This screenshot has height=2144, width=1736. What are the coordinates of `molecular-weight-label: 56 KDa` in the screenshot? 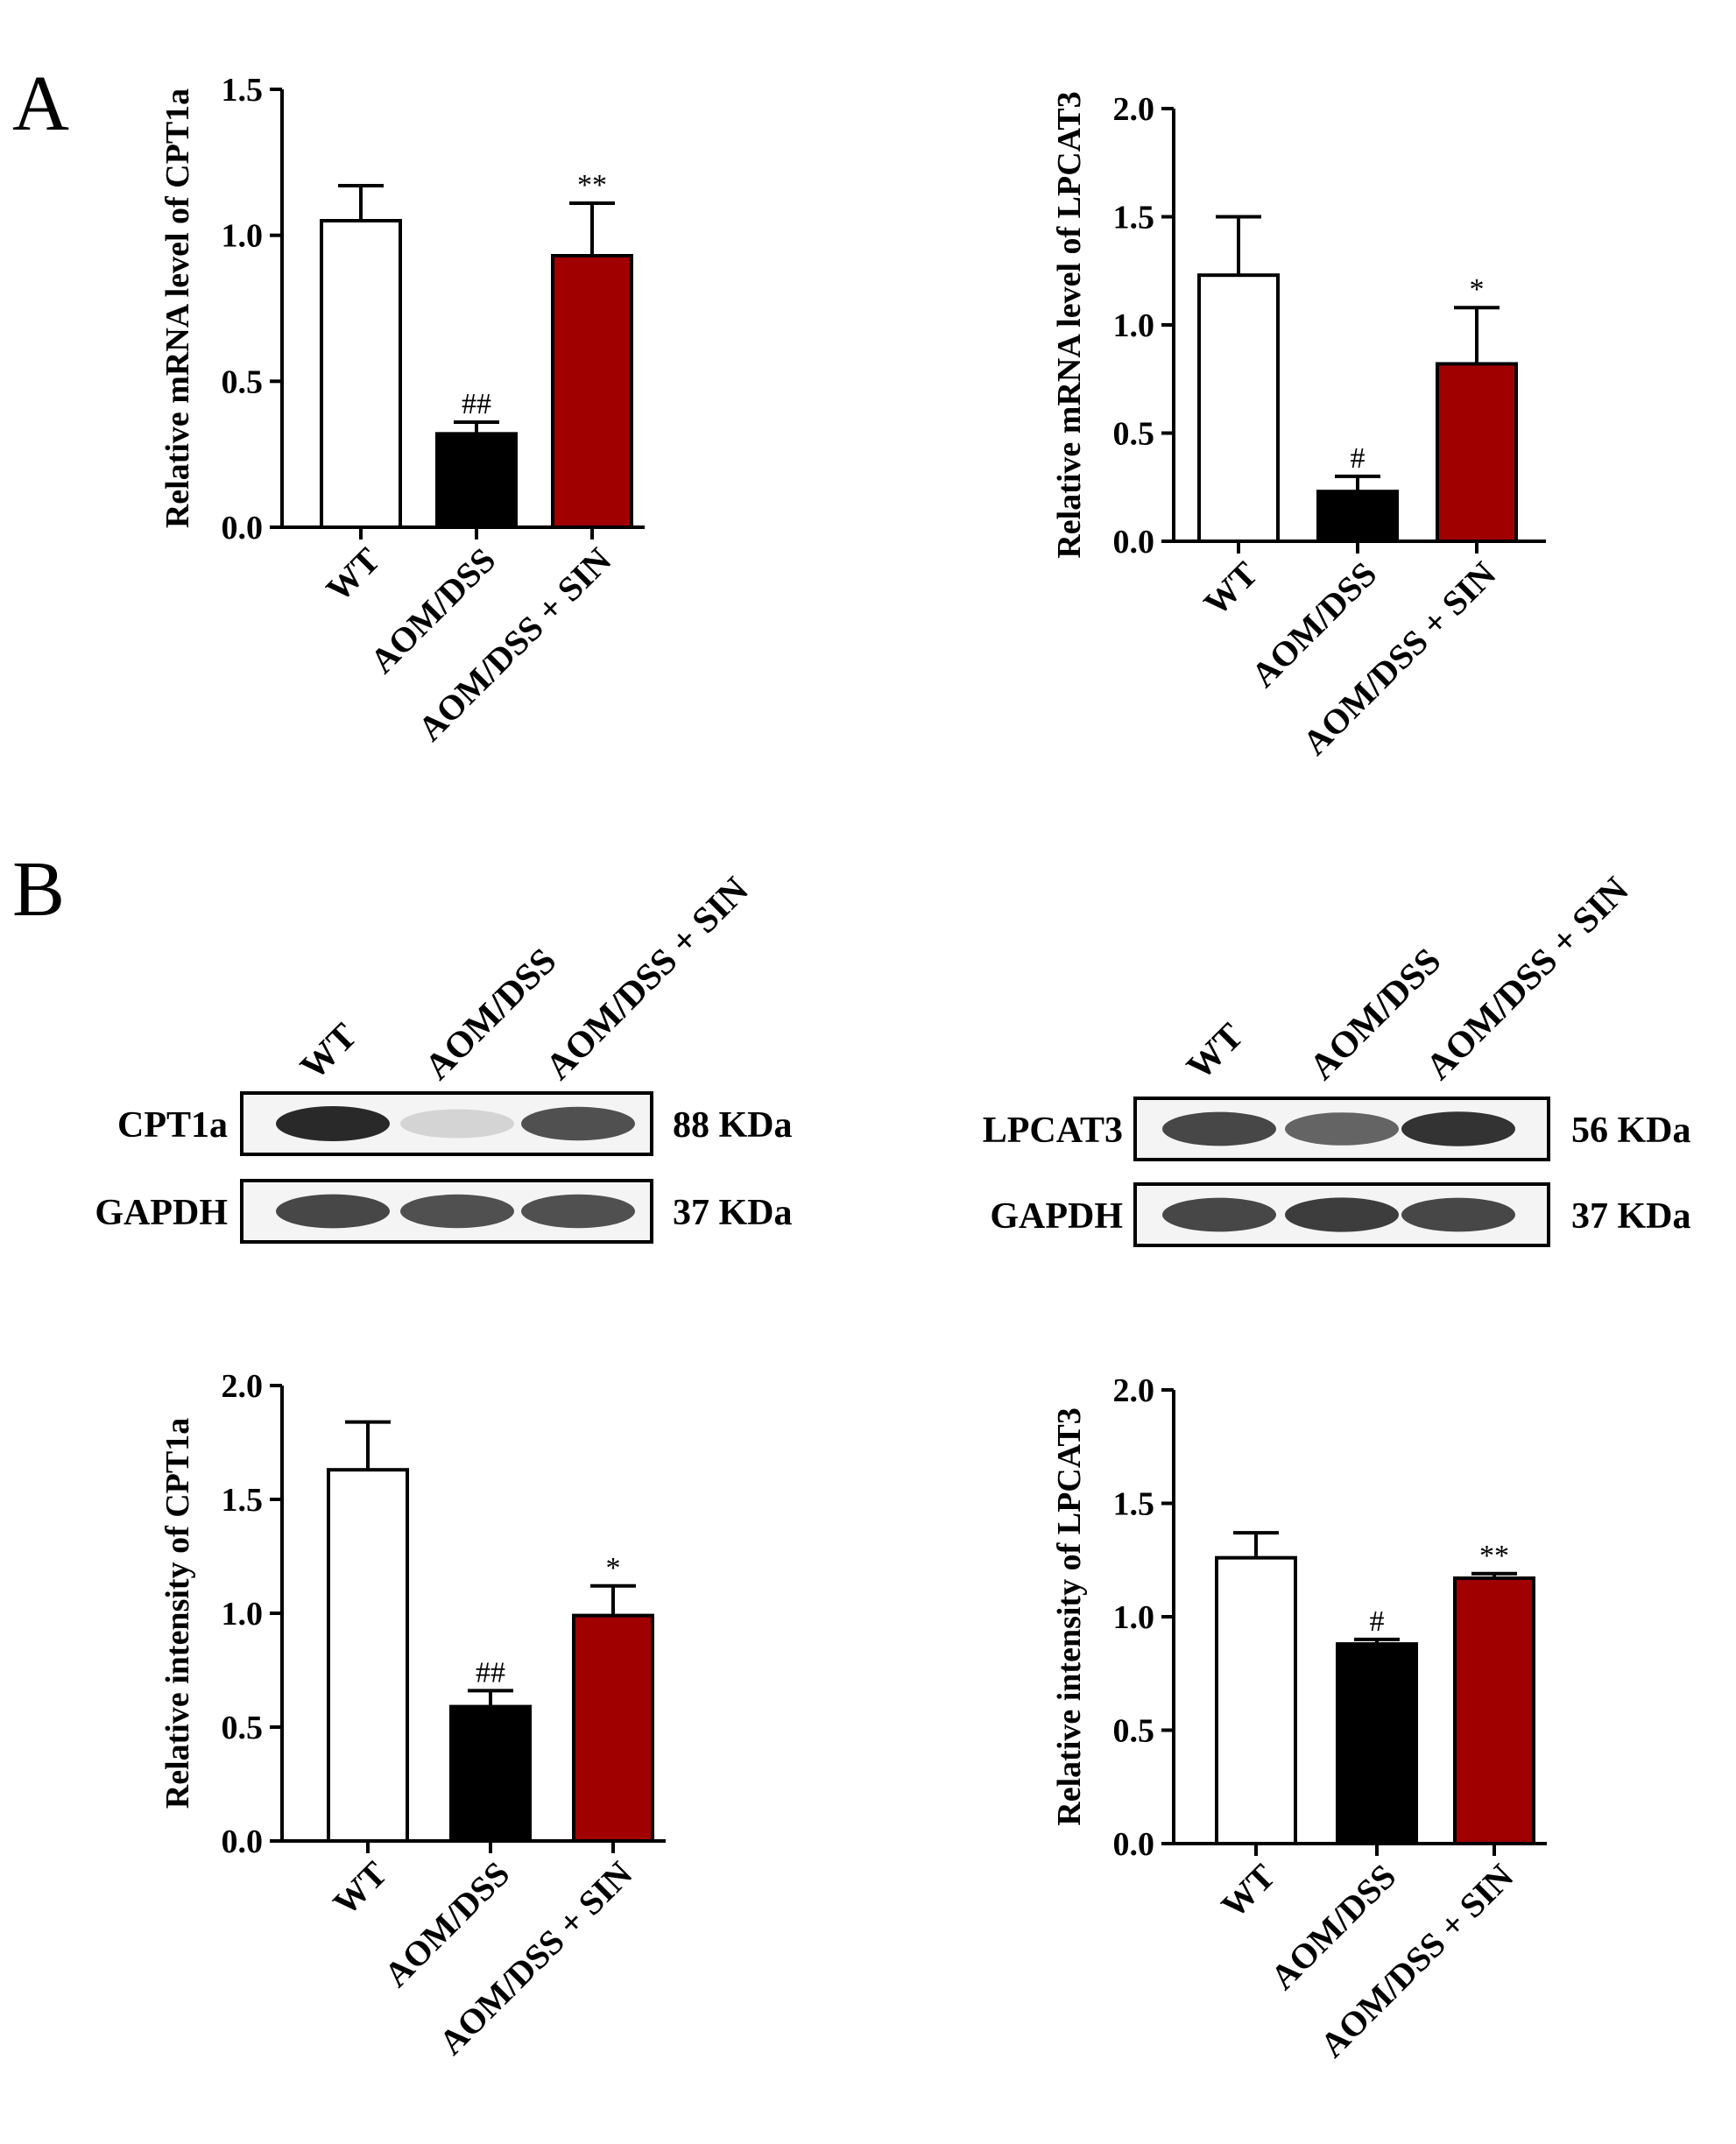 It's located at (1631, 1131).